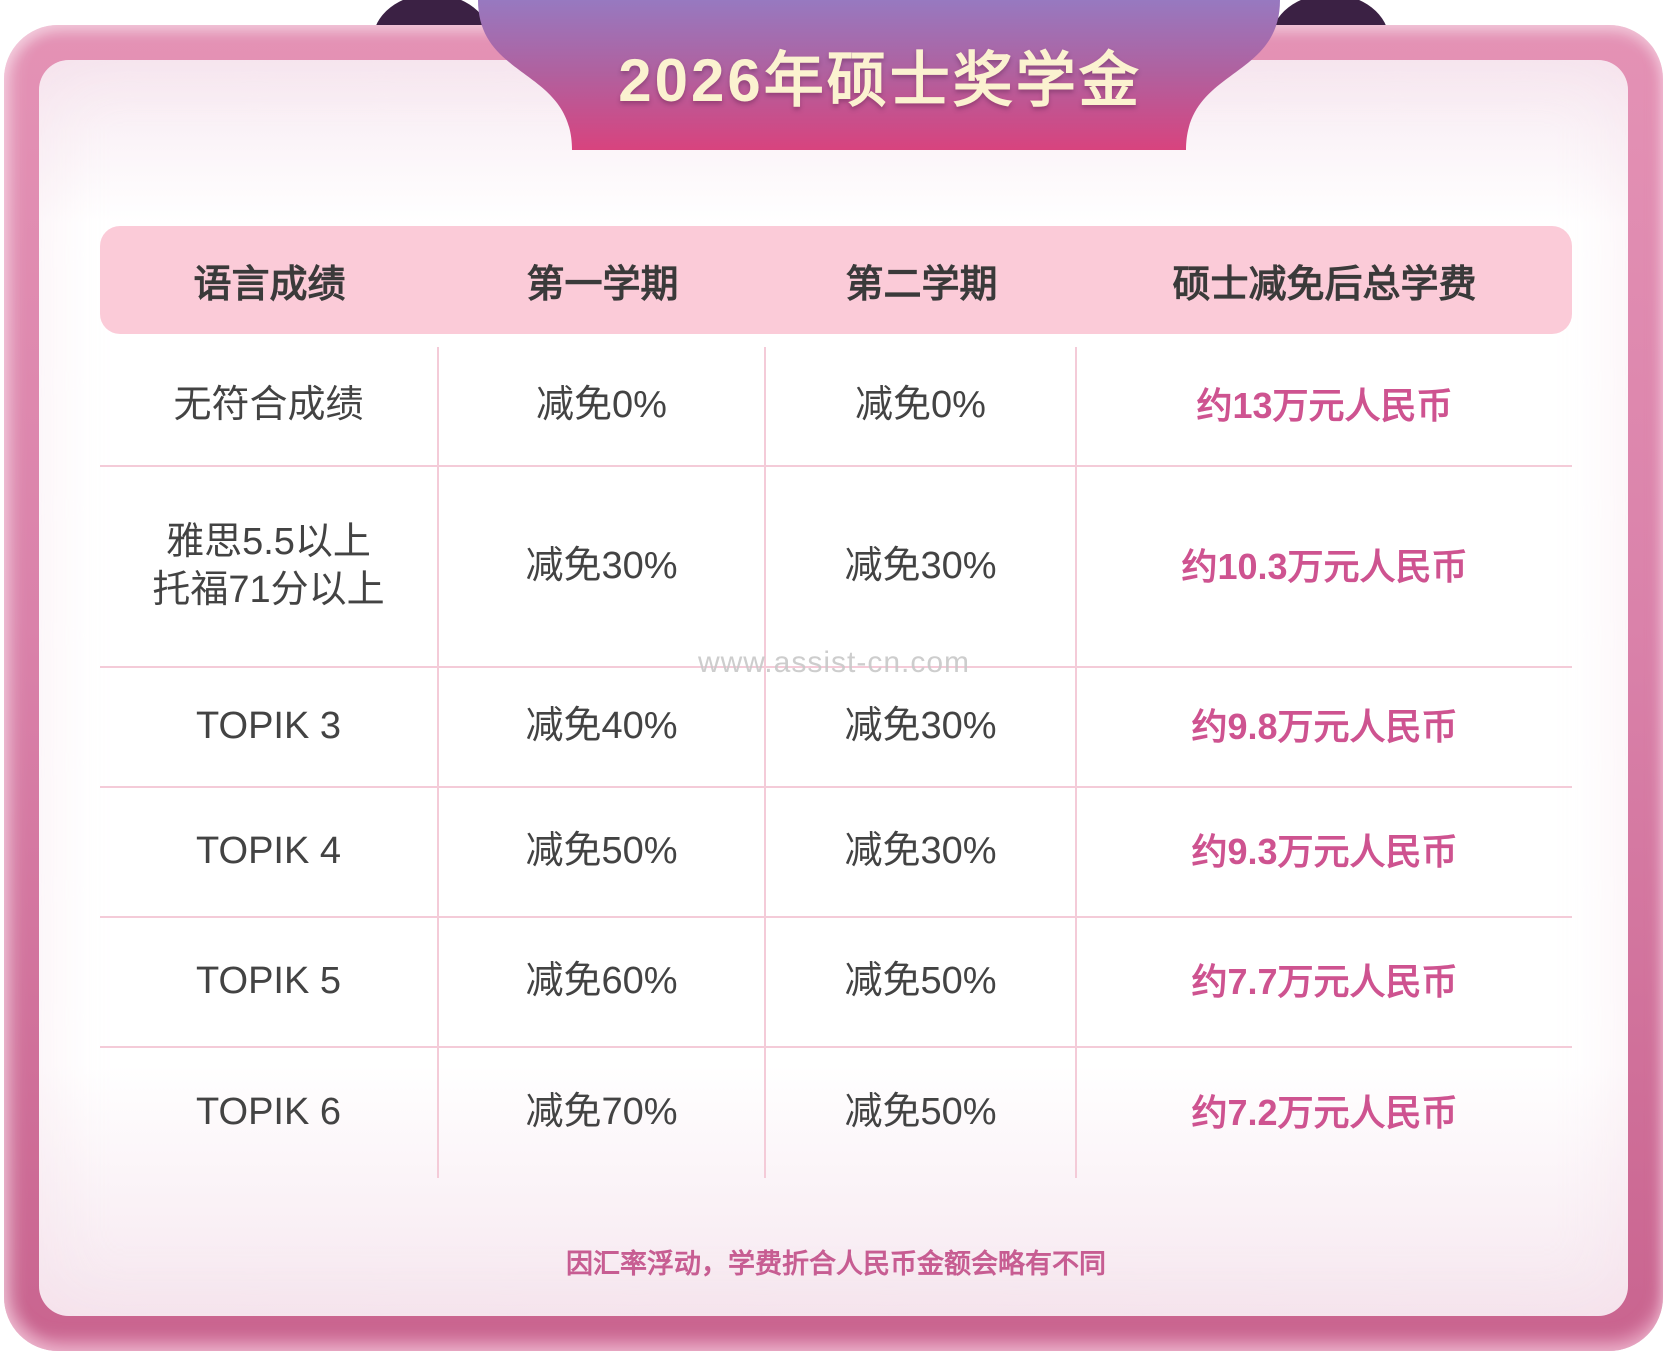 The height and width of the screenshot is (1352, 1667). I want to click on cell-semester-1: 减免0%, so click(602, 406).